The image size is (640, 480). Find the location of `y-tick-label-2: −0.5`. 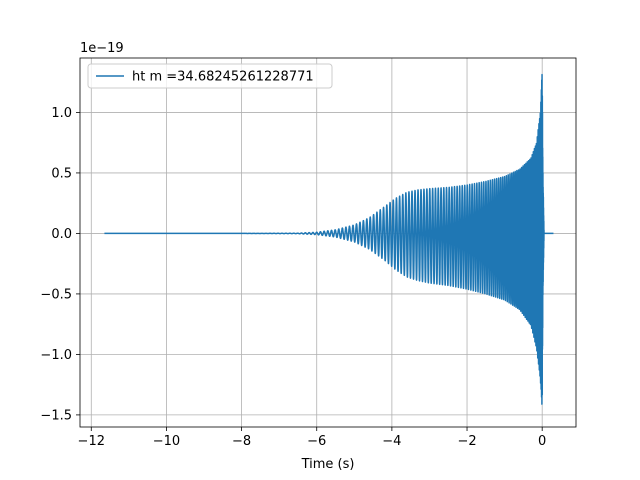

y-tick-label-2: −0.5 is located at coordinates (56, 294).